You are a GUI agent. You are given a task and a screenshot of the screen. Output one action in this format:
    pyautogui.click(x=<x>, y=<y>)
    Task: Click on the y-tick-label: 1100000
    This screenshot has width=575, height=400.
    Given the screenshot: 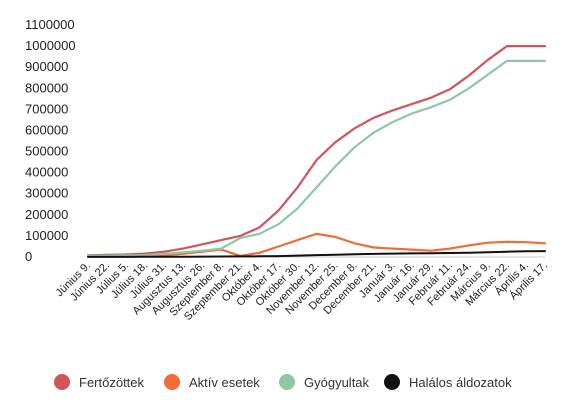 What is the action you would take?
    pyautogui.click(x=50, y=24)
    